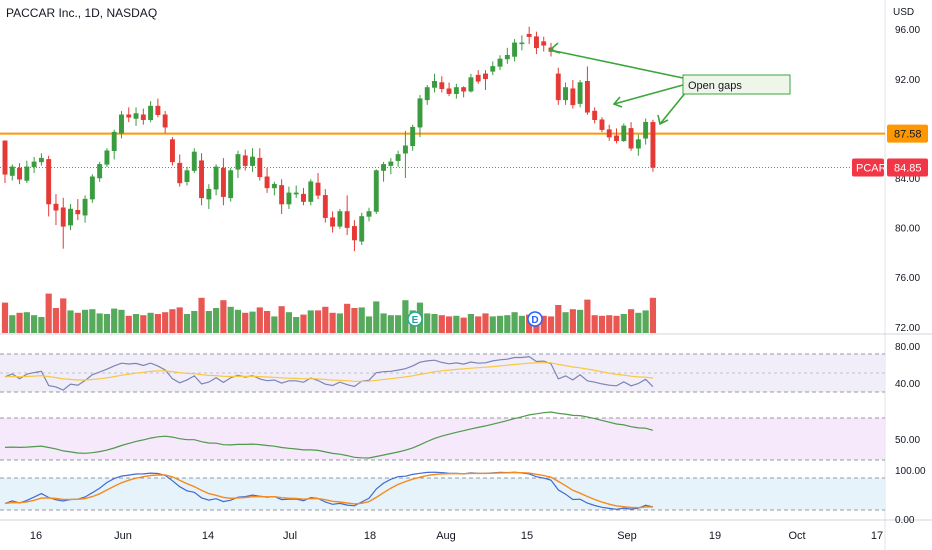 The height and width of the screenshot is (550, 932). Describe the element at coordinates (736, 84) in the screenshot. I see `annotation-box` at that location.